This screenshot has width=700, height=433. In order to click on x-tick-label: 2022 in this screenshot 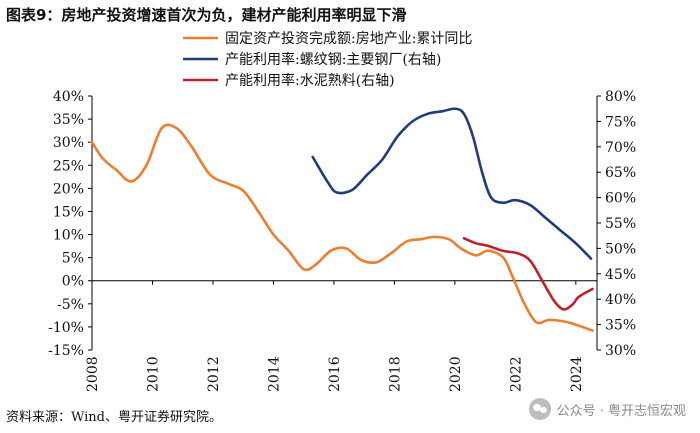, I will do `click(516, 374)`.